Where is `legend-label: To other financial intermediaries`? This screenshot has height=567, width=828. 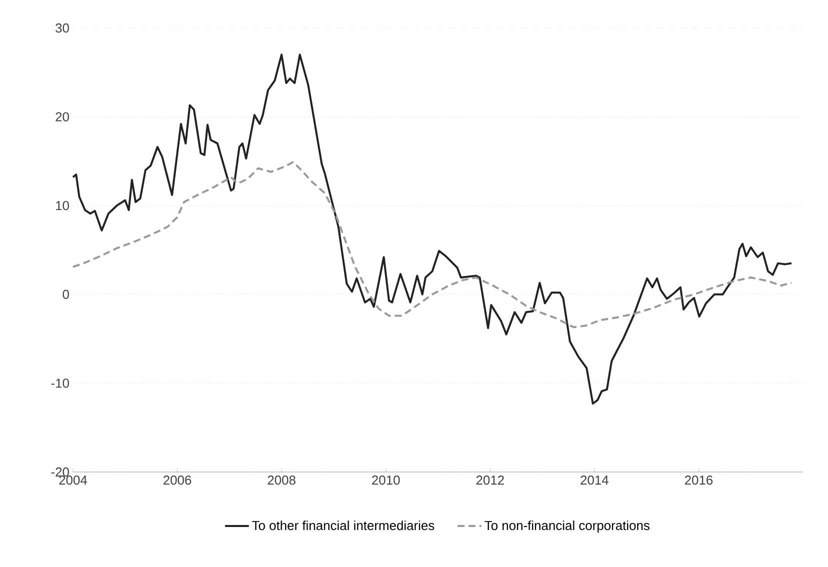 legend-label: To other financial intermediaries is located at coordinates (343, 525).